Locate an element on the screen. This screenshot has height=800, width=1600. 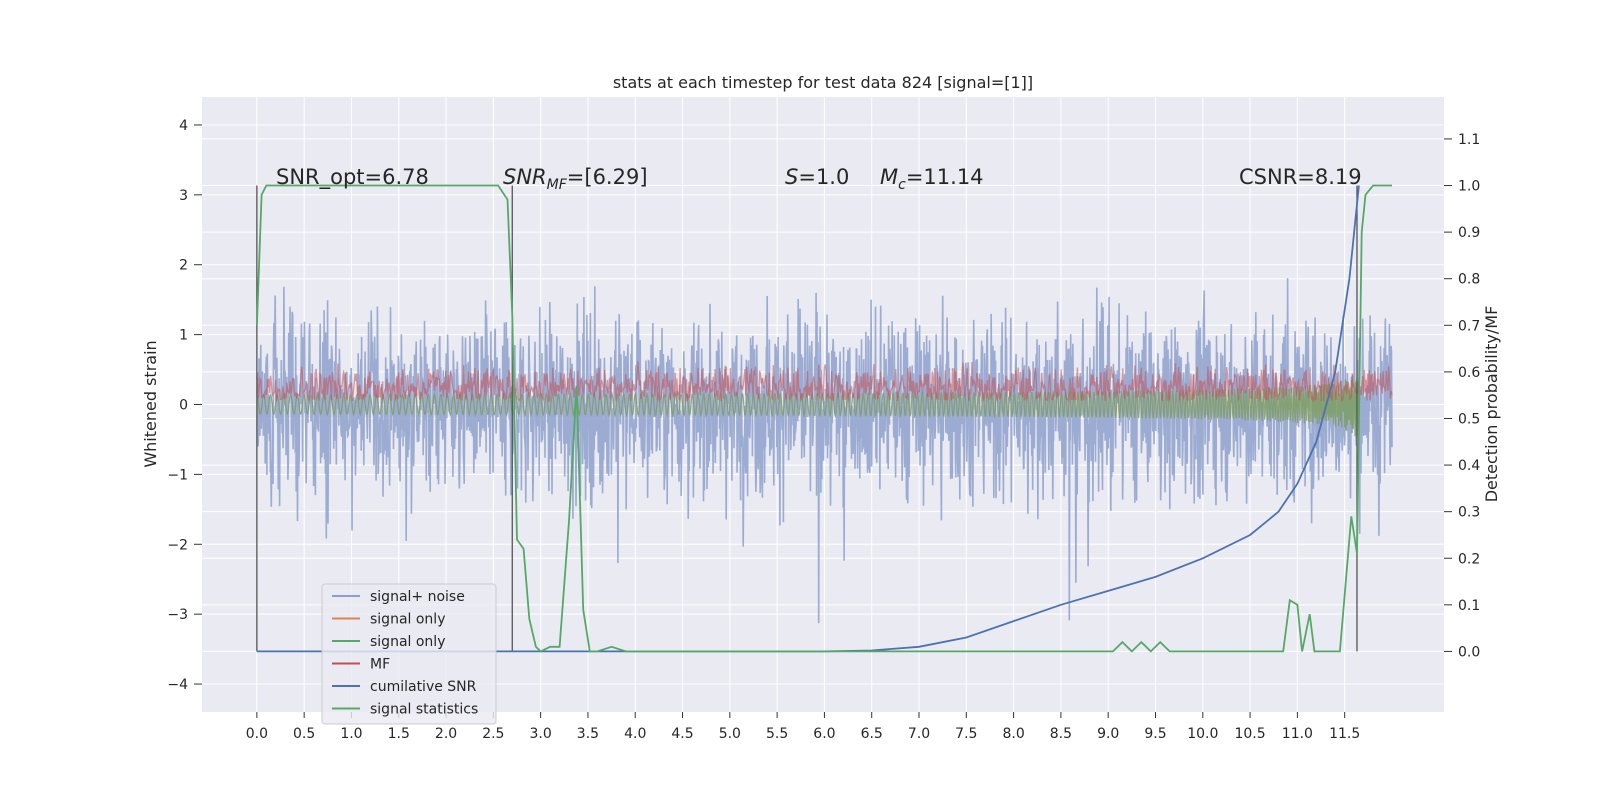
y-tick-label: 2 is located at coordinates (183, 266).